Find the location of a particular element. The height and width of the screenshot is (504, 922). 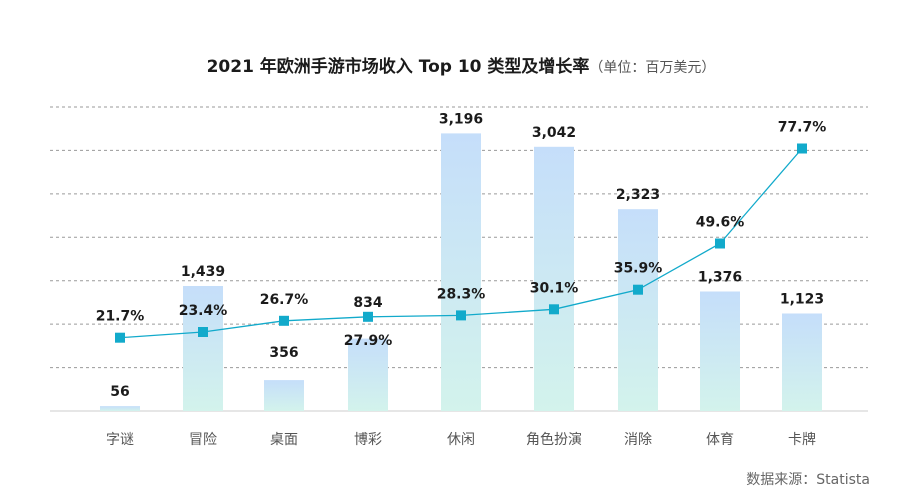

x-tick-label-博彩: 博彩 is located at coordinates (368, 439).